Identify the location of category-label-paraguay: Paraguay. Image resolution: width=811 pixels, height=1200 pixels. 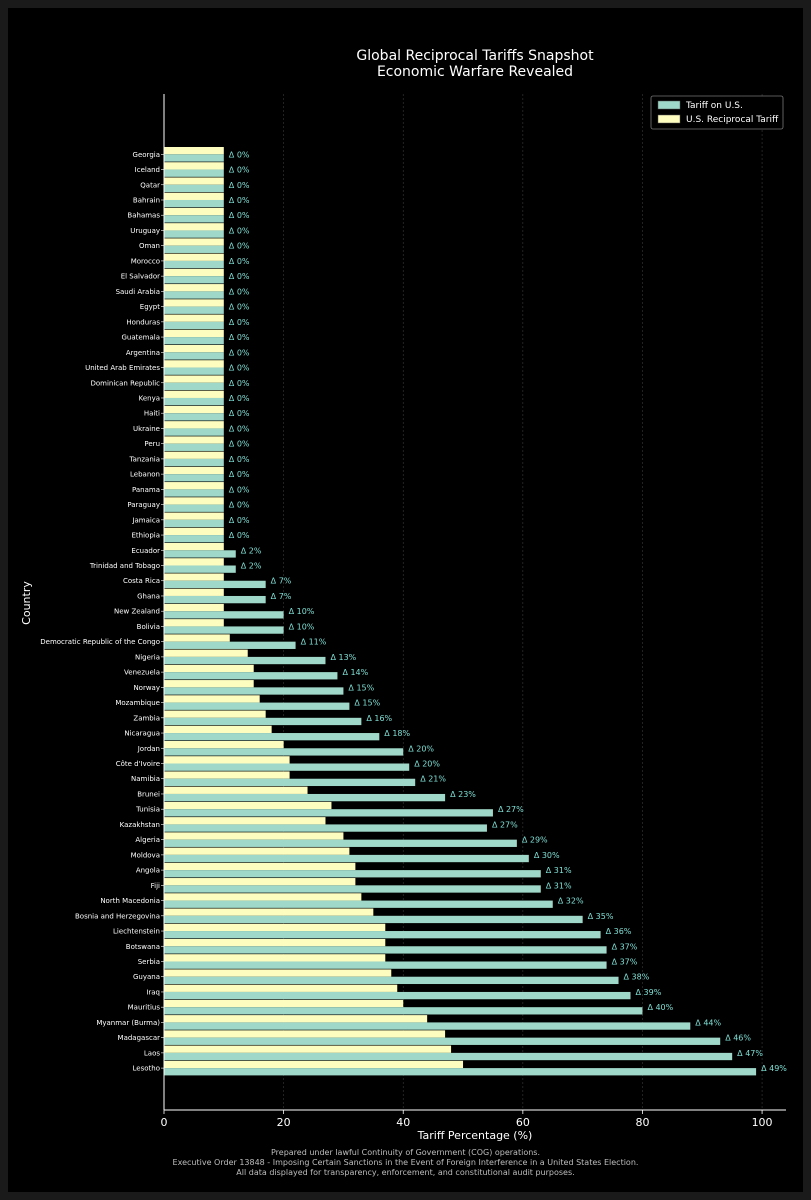
(143, 505).